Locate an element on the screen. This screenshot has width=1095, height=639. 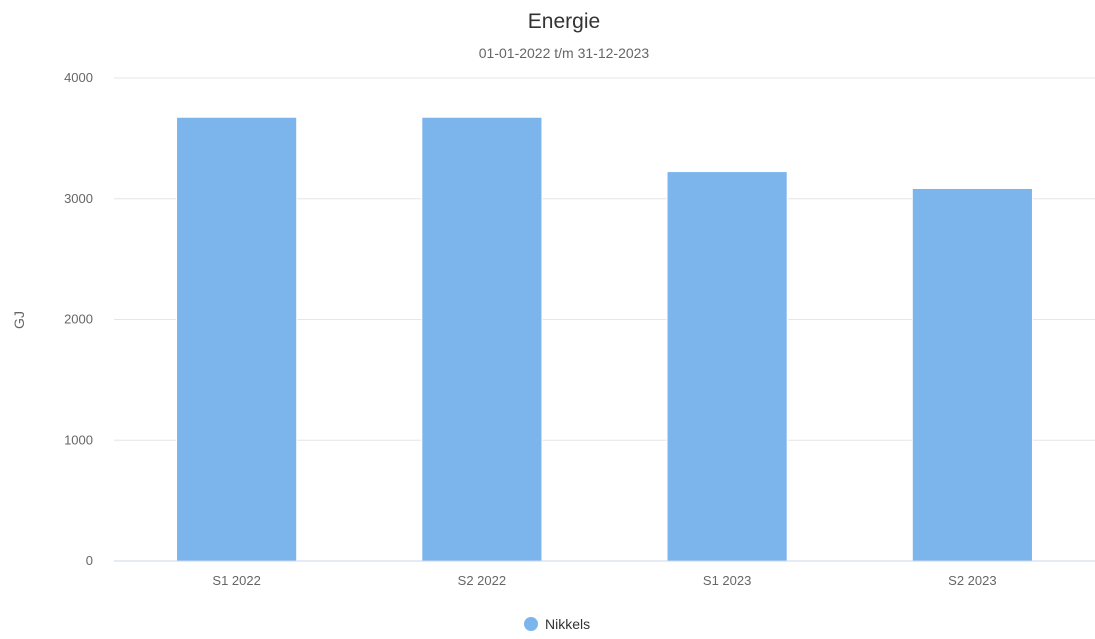
chart-subtitle: 01-01-2022 t/m 31-12-2023 is located at coordinates (564, 53).